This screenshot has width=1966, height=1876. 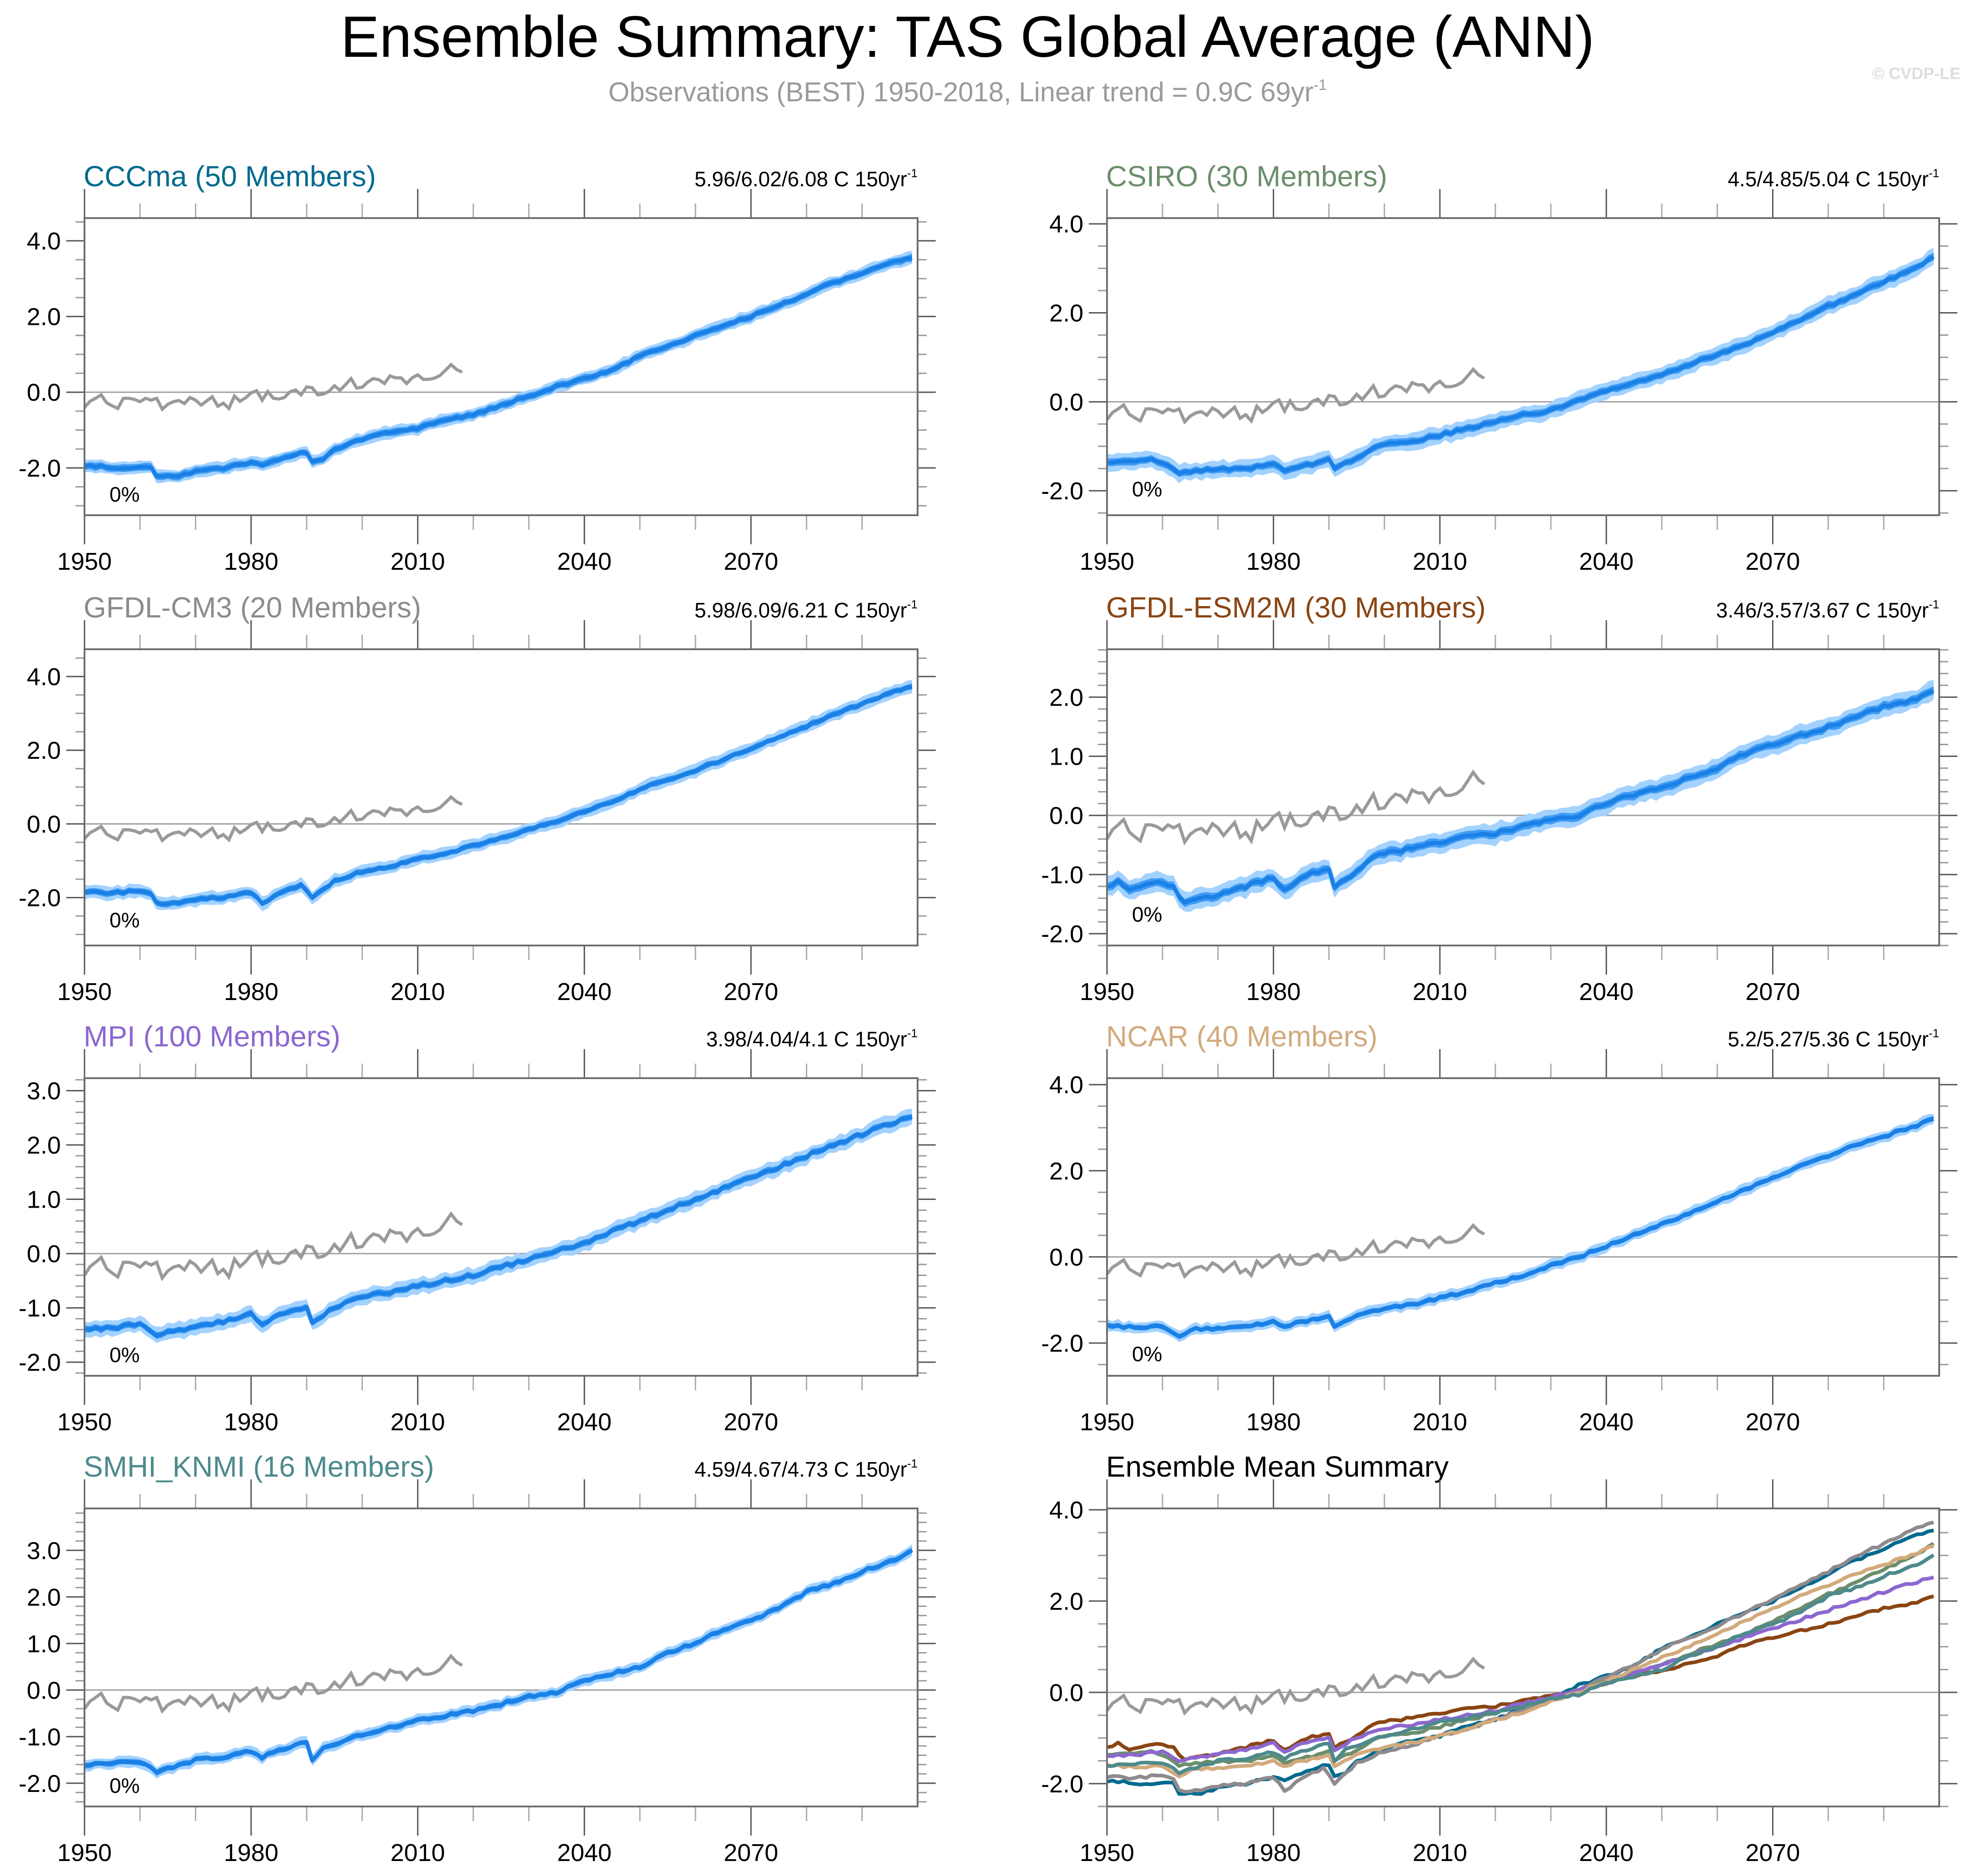 I want to click on panel-trend-label: 4.59/4.67/4.73 C 150yr-1, so click(x=806, y=1469).